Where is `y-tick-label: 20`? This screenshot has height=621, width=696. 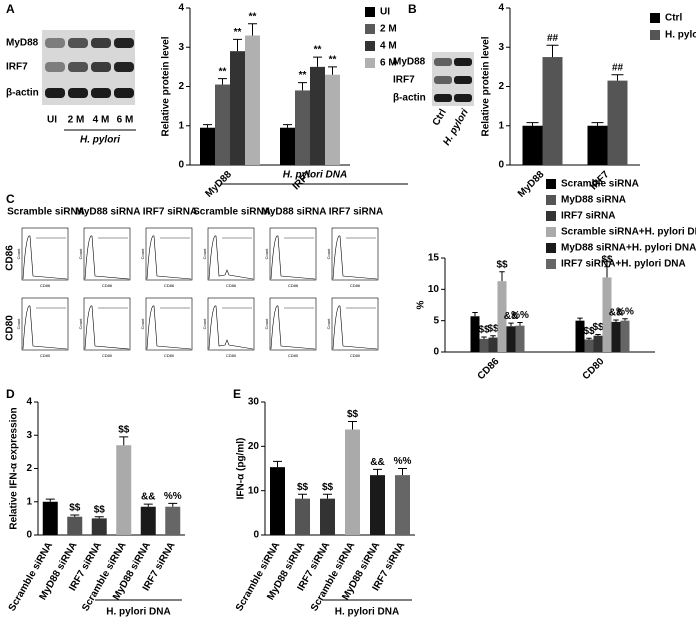 y-tick-label: 20 is located at coordinates (254, 446).